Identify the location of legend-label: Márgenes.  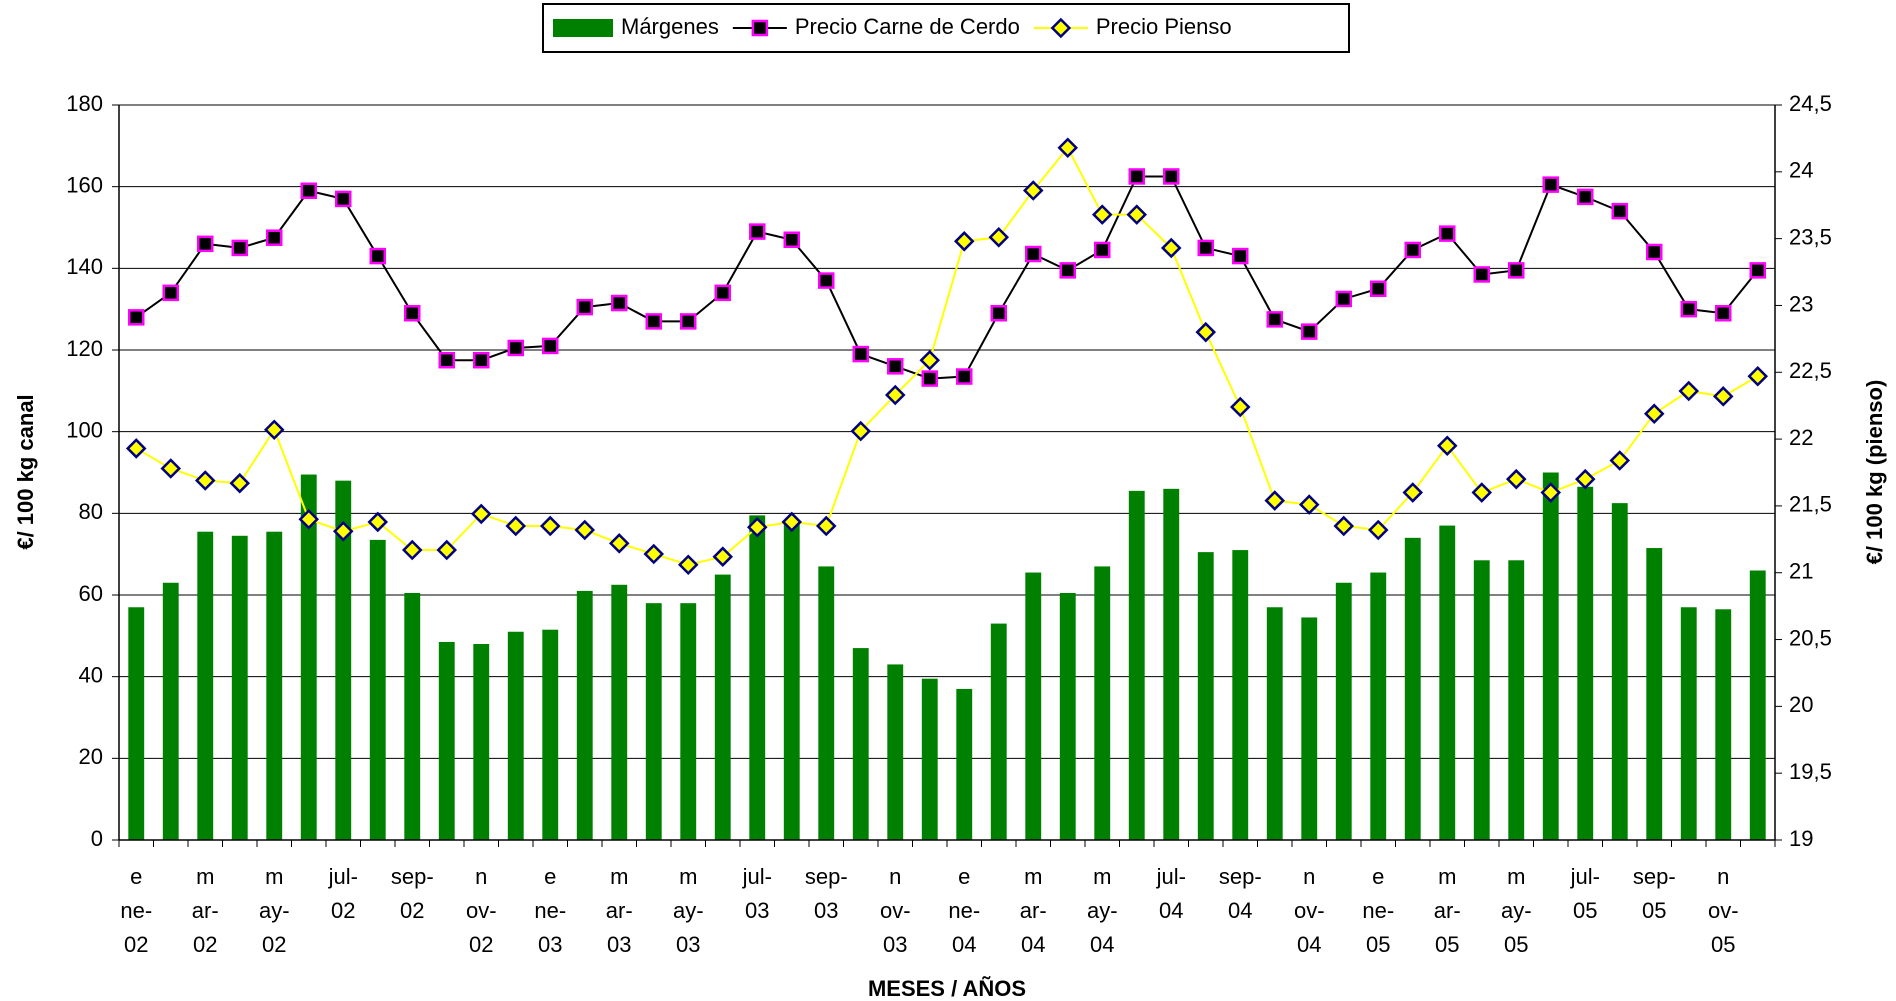
(670, 26).